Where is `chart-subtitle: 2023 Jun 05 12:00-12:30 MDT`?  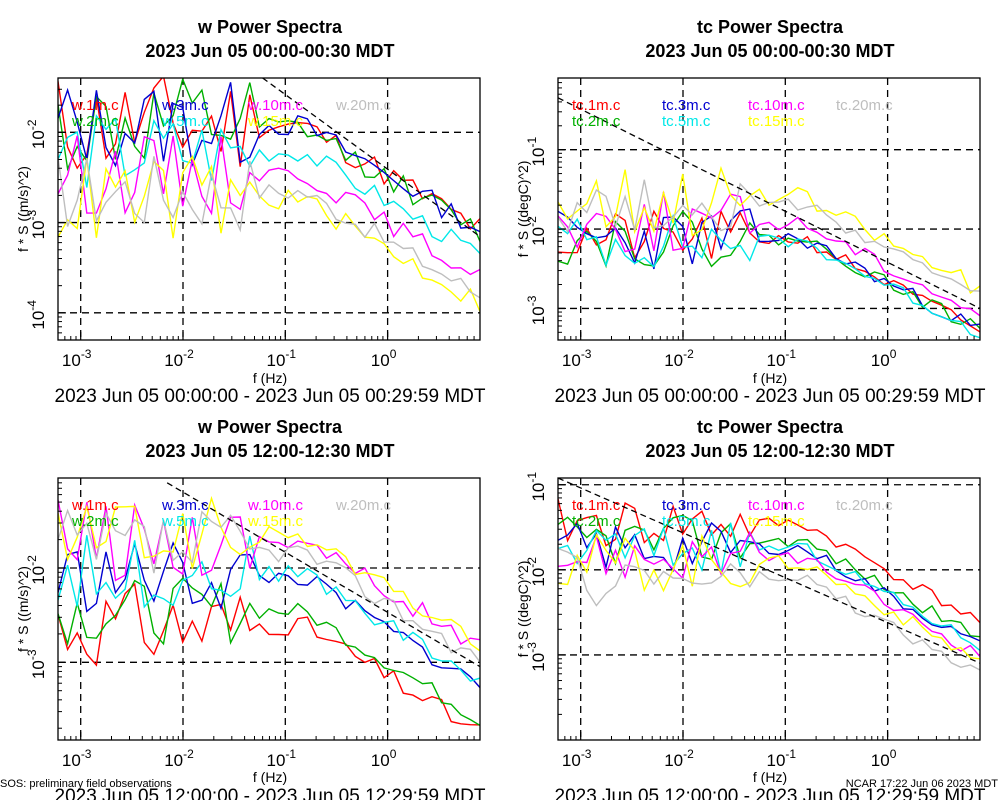 chart-subtitle: 2023 Jun 05 12:00-12:30 MDT is located at coordinates (269, 451).